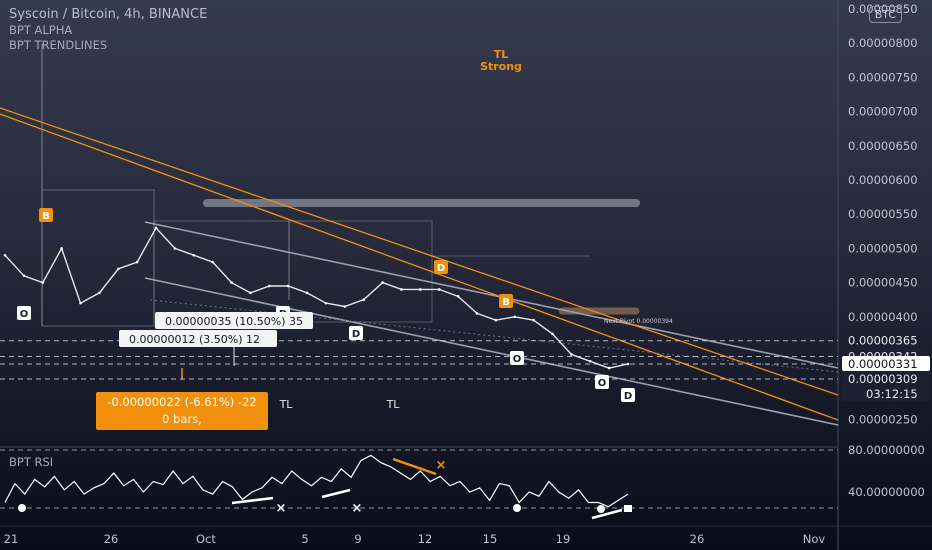 The width and height of the screenshot is (932, 550). Describe the element at coordinates (501, 66) in the screenshot. I see `tl-strong-label: Strong` at that location.